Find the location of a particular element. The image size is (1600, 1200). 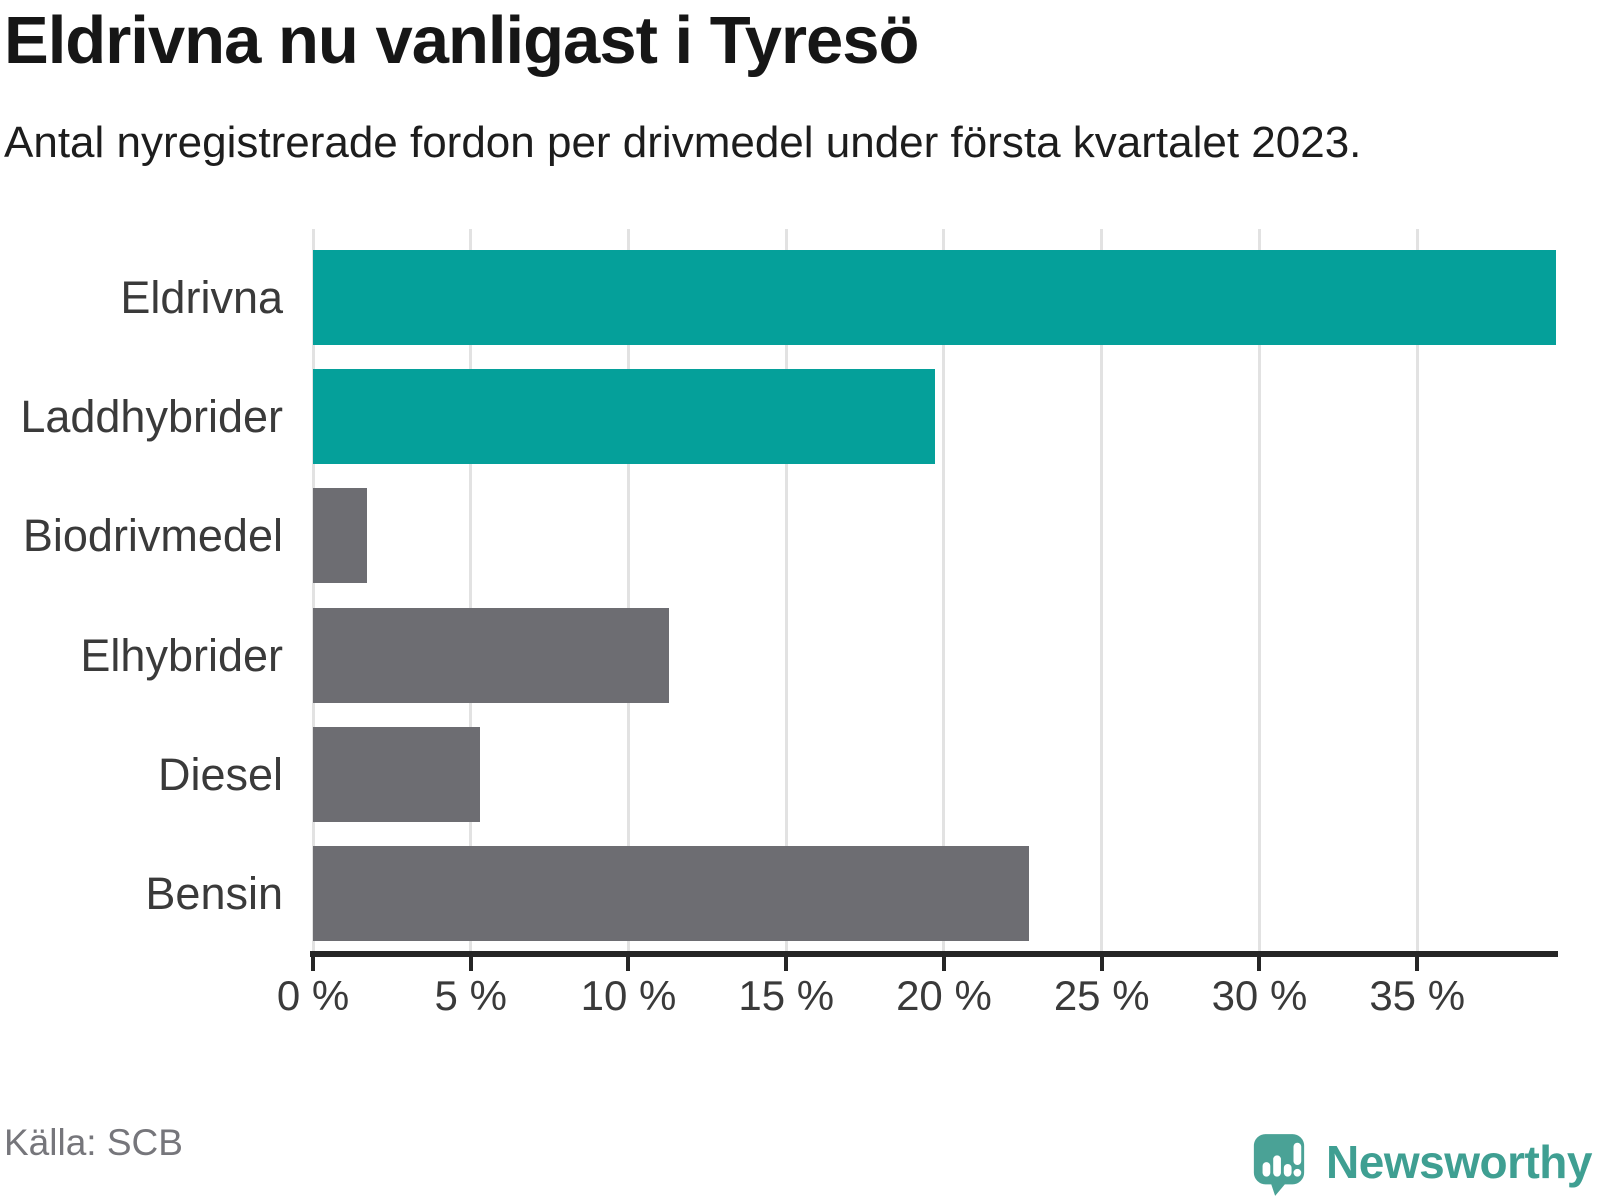

x-axis-tick-label: 10 % is located at coordinates (628, 995).